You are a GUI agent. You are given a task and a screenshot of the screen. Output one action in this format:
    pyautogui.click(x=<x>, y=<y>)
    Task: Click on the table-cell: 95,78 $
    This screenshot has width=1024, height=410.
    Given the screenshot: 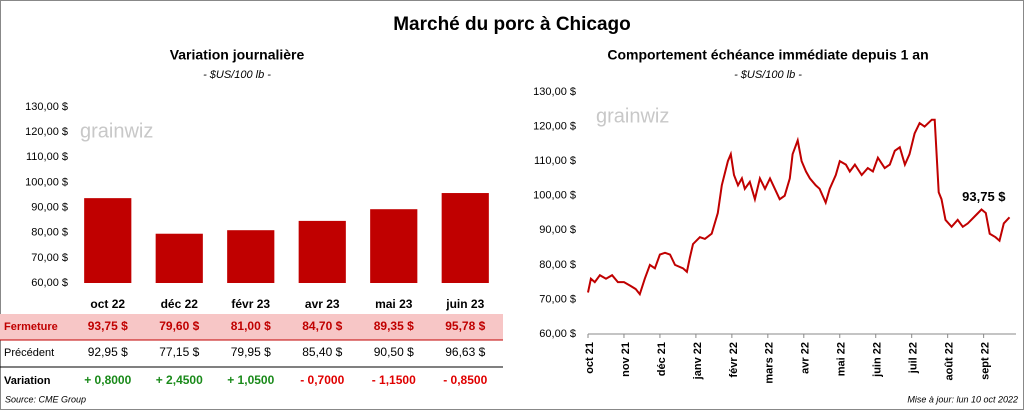 What is the action you would take?
    pyautogui.click(x=465, y=326)
    